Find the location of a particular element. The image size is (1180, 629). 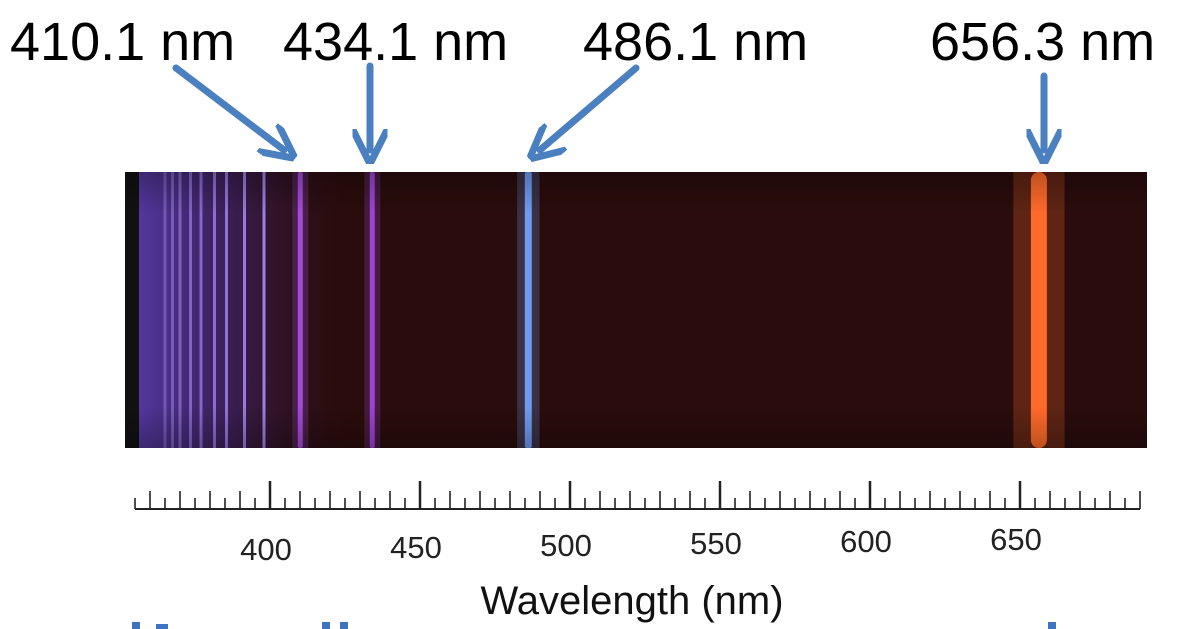

tick-label-650: 650 is located at coordinates (1016, 539).